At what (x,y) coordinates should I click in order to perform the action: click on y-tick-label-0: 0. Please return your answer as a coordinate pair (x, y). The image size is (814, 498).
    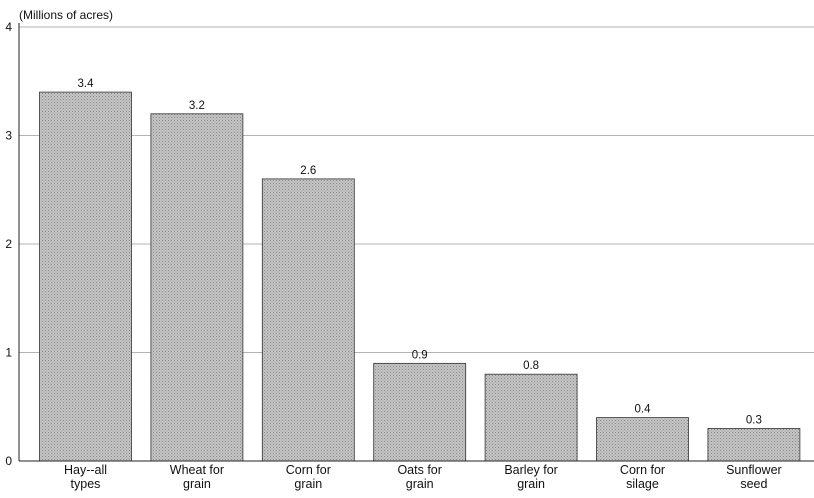
    Looking at the image, I should click on (8, 461).